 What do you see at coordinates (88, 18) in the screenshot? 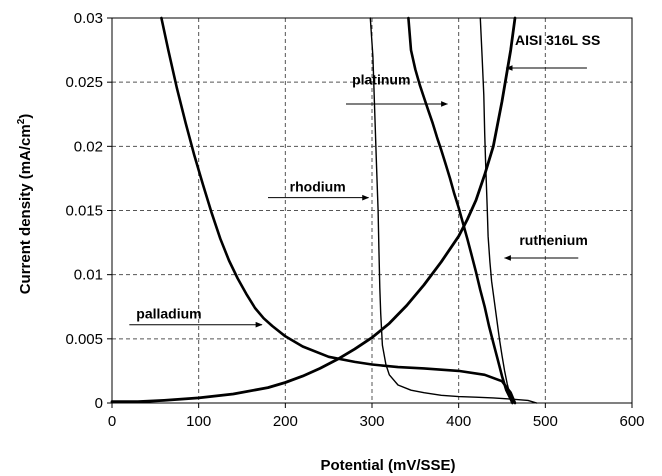
I see `y-tick-label: 0.03` at bounding box center [88, 18].